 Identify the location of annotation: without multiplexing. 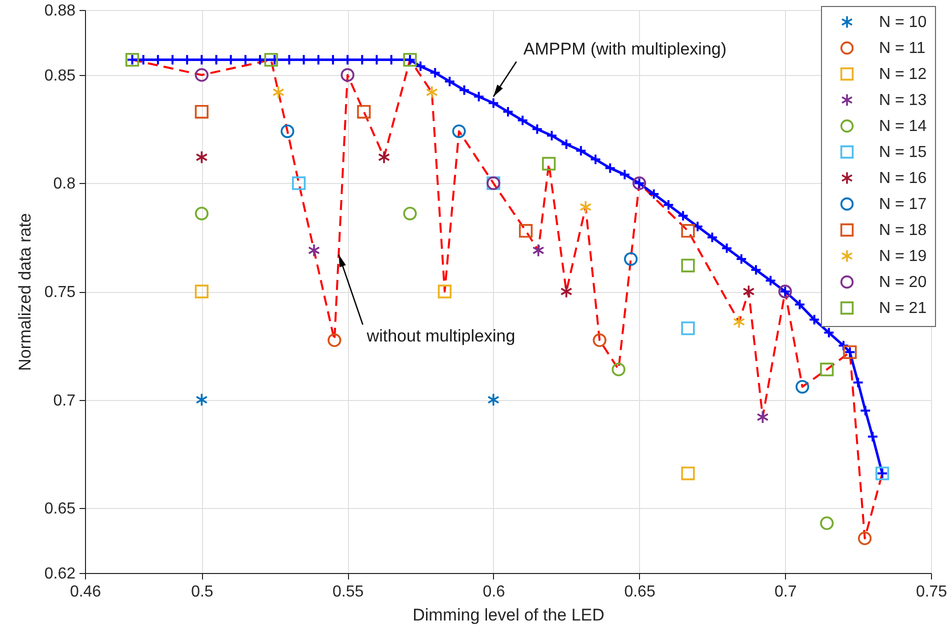
(441, 336).